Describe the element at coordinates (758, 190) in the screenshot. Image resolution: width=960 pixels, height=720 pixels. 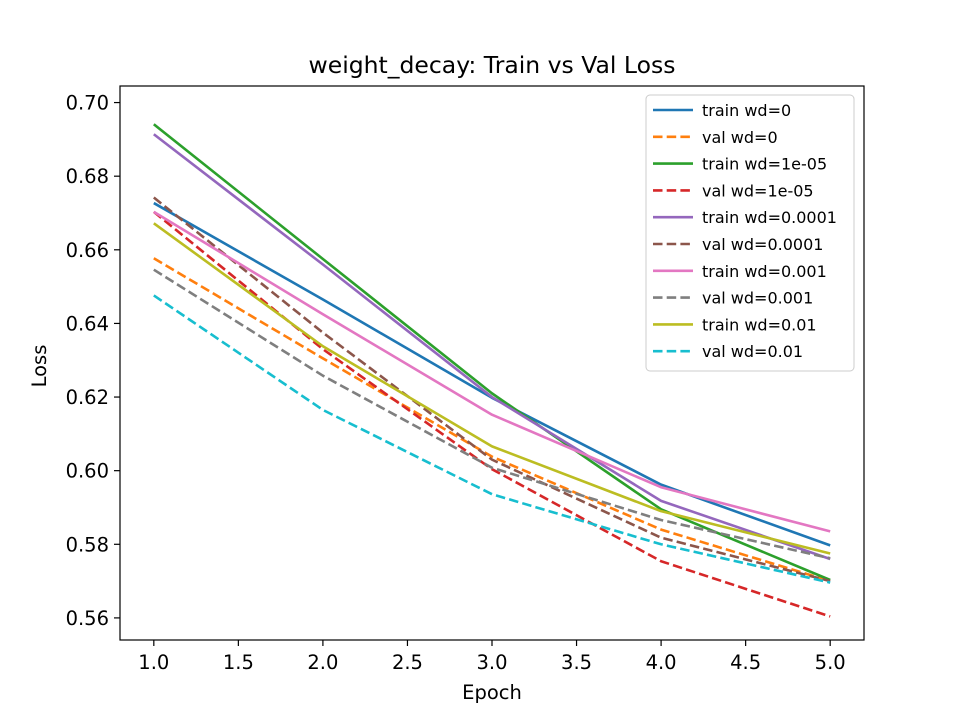
I see `legend-label: val wd=1e-05` at that location.